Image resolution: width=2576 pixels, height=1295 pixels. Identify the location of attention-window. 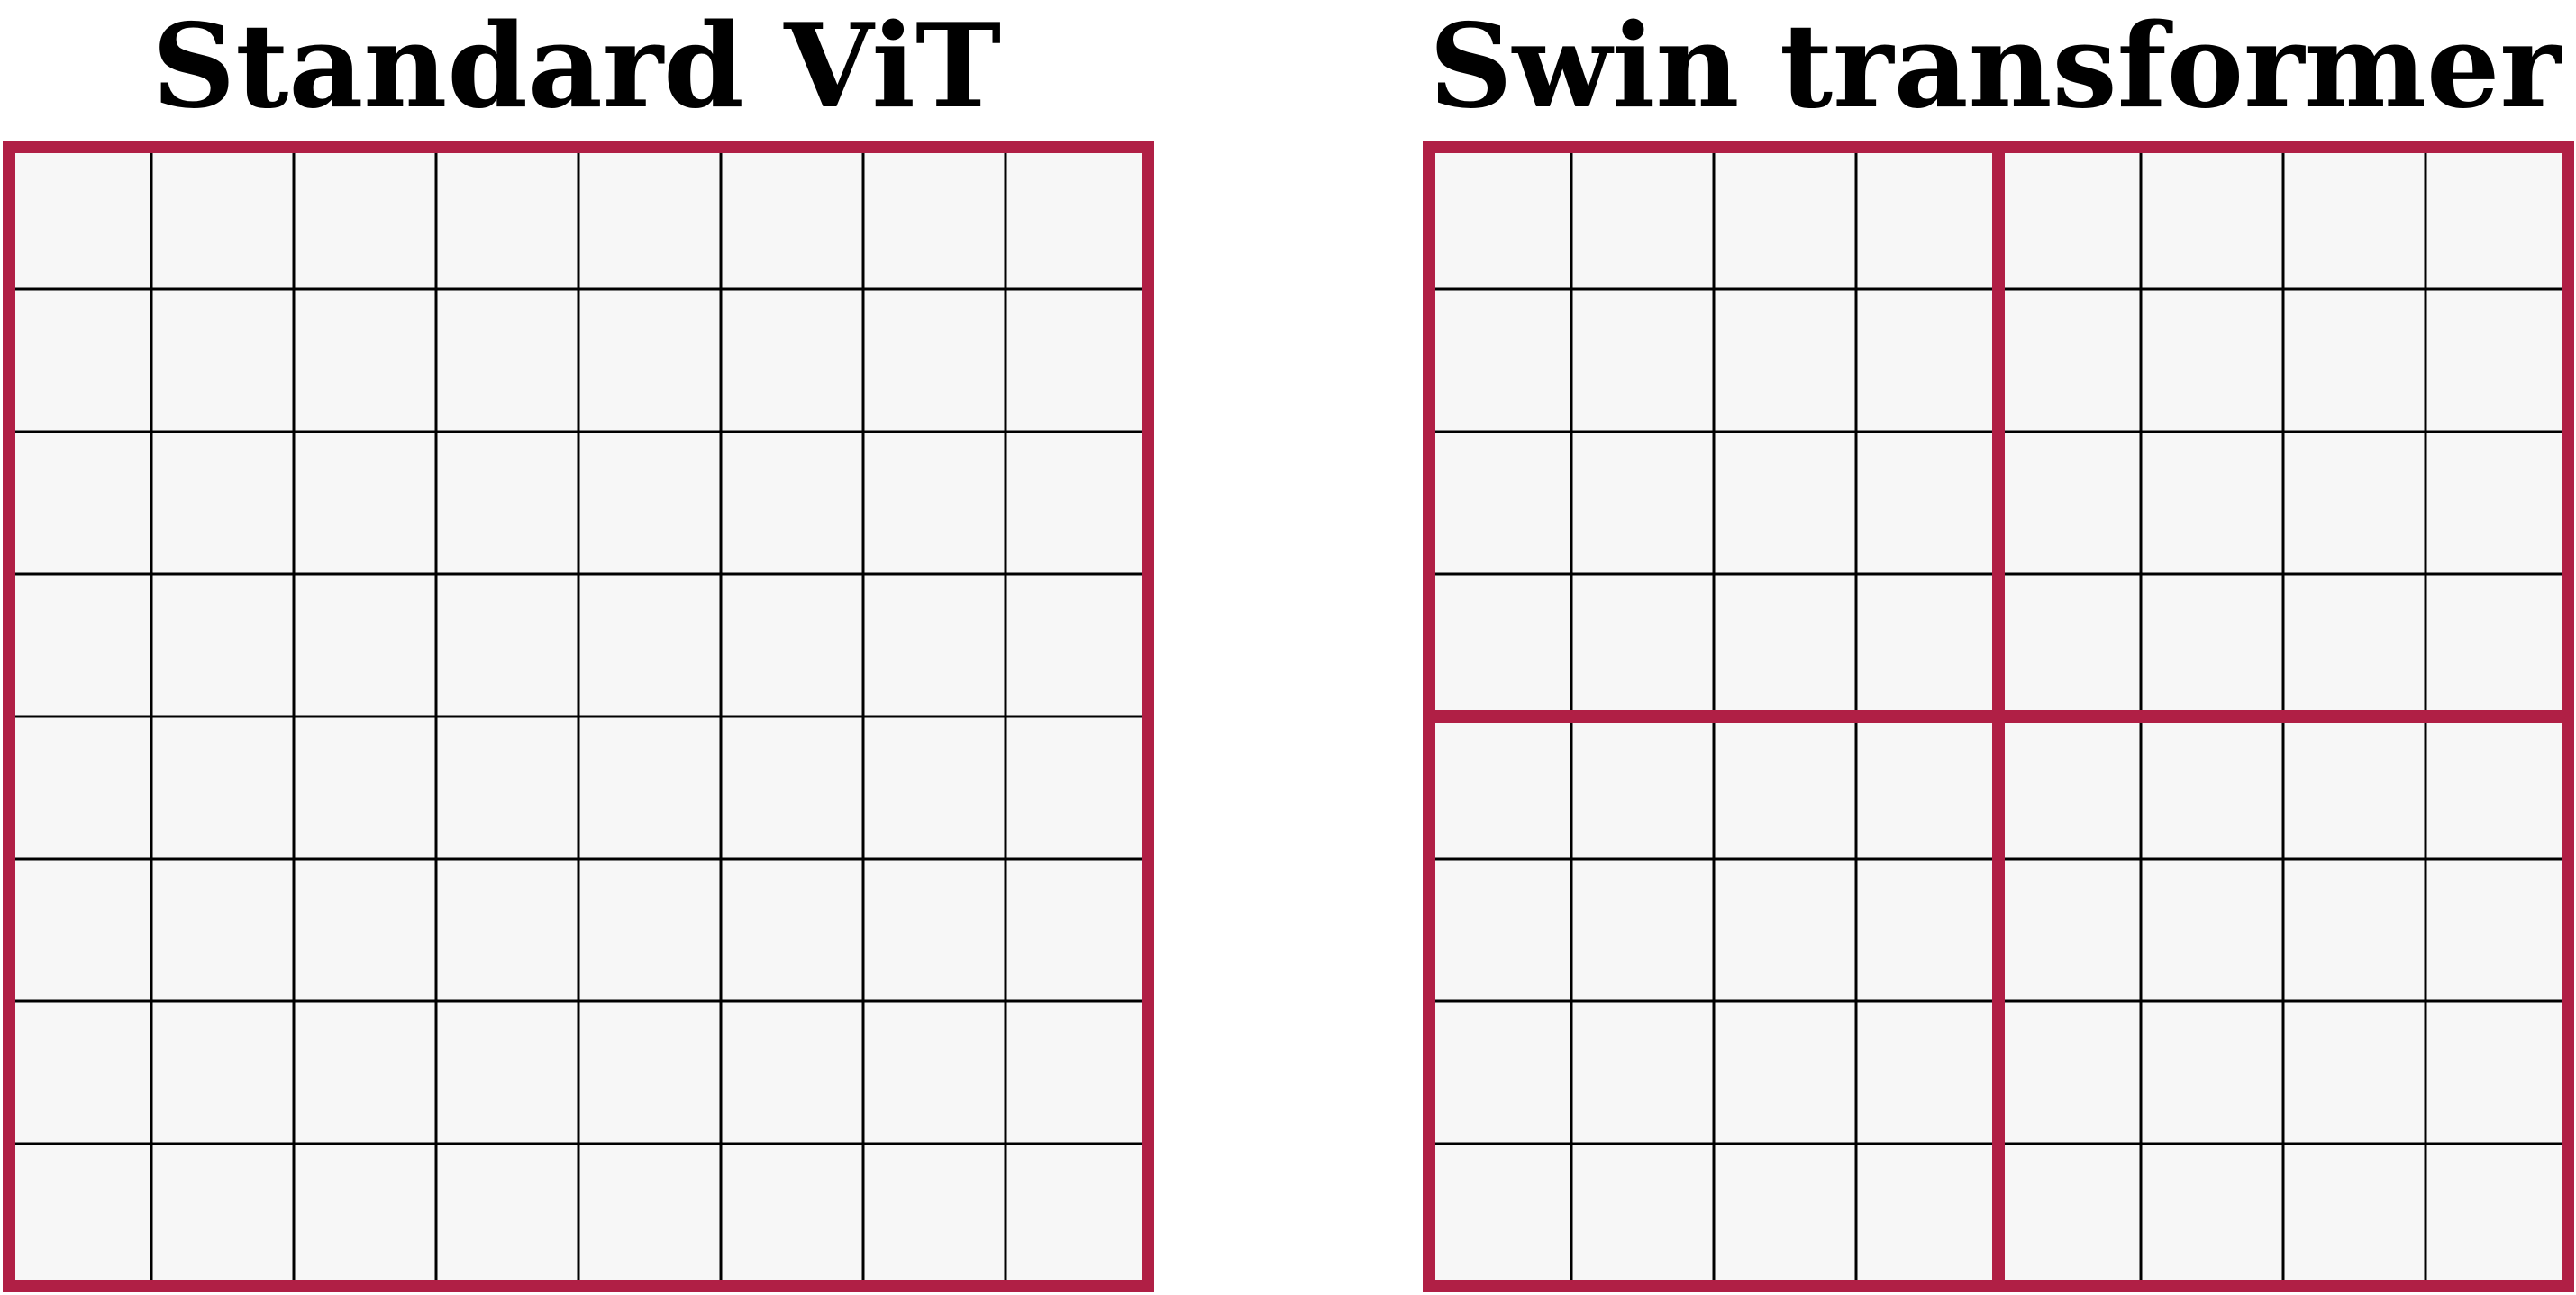
(2283, 1001).